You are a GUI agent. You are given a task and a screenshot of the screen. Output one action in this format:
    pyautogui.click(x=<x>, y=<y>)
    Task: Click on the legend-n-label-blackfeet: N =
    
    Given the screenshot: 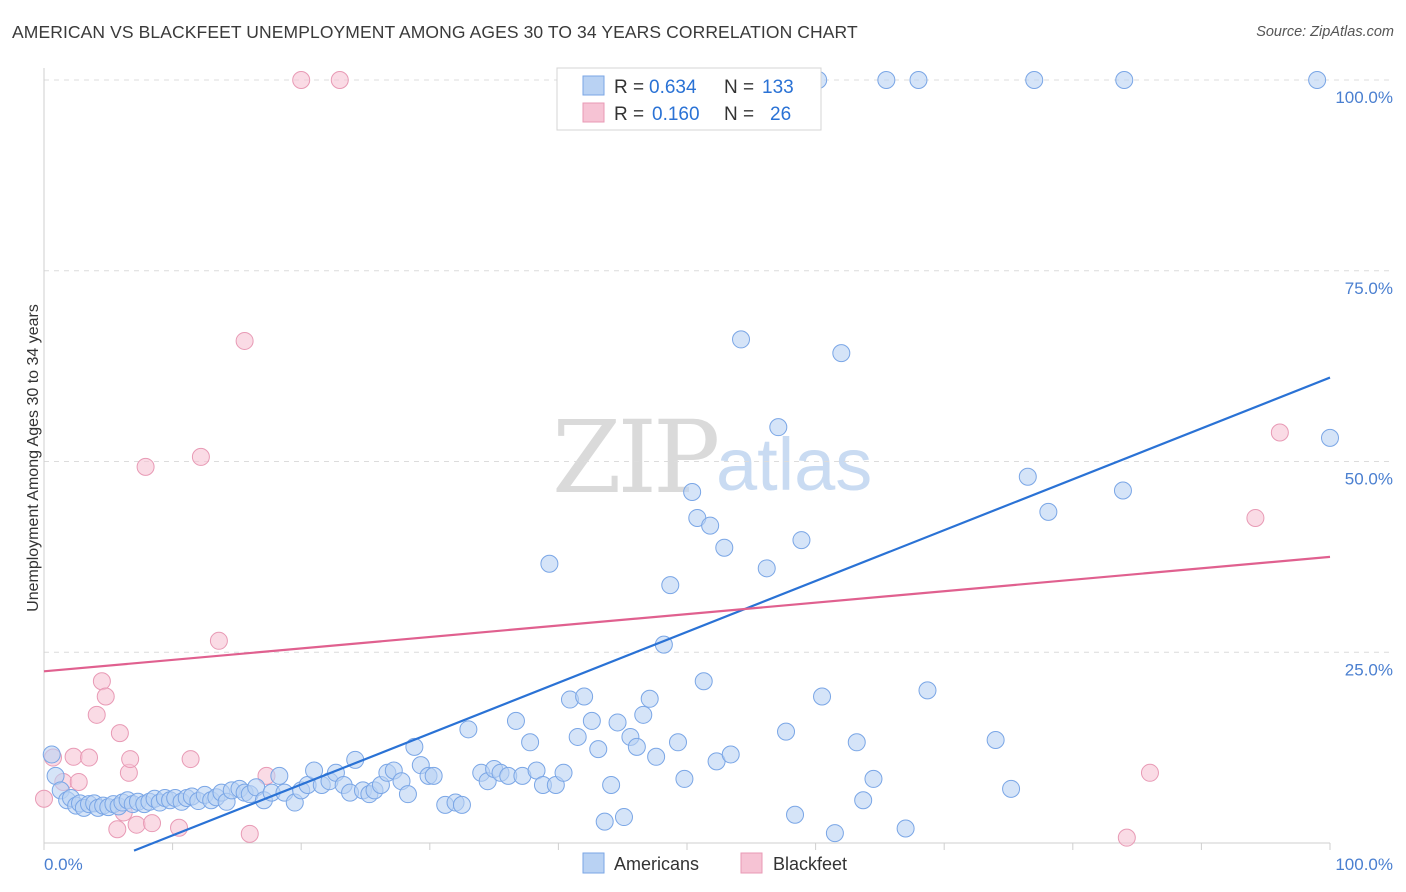 What is the action you would take?
    pyautogui.click(x=739, y=114)
    